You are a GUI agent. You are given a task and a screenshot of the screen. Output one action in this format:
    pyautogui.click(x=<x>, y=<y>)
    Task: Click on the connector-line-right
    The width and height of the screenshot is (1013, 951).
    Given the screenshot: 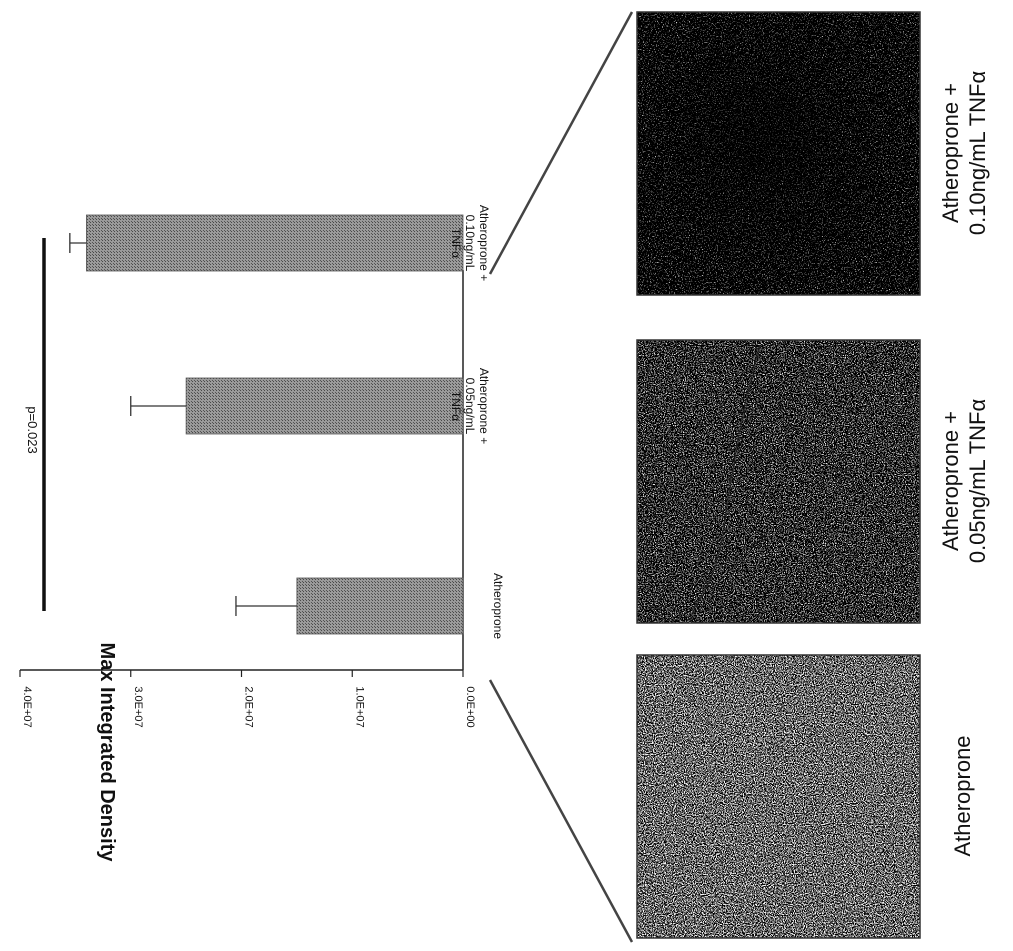 What is the action you would take?
    pyautogui.click(x=561, y=143)
    